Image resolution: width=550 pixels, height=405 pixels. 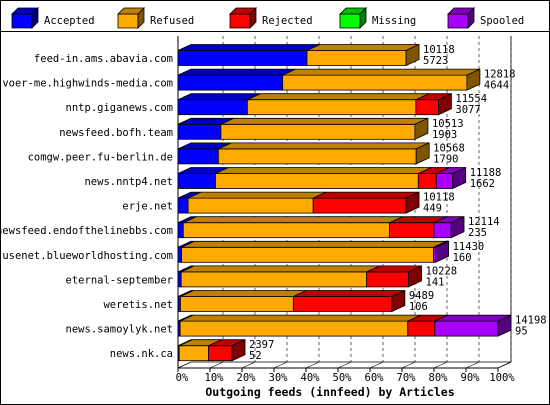 I want to click on legend-swatch-side-refused, so click(x=141, y=18).